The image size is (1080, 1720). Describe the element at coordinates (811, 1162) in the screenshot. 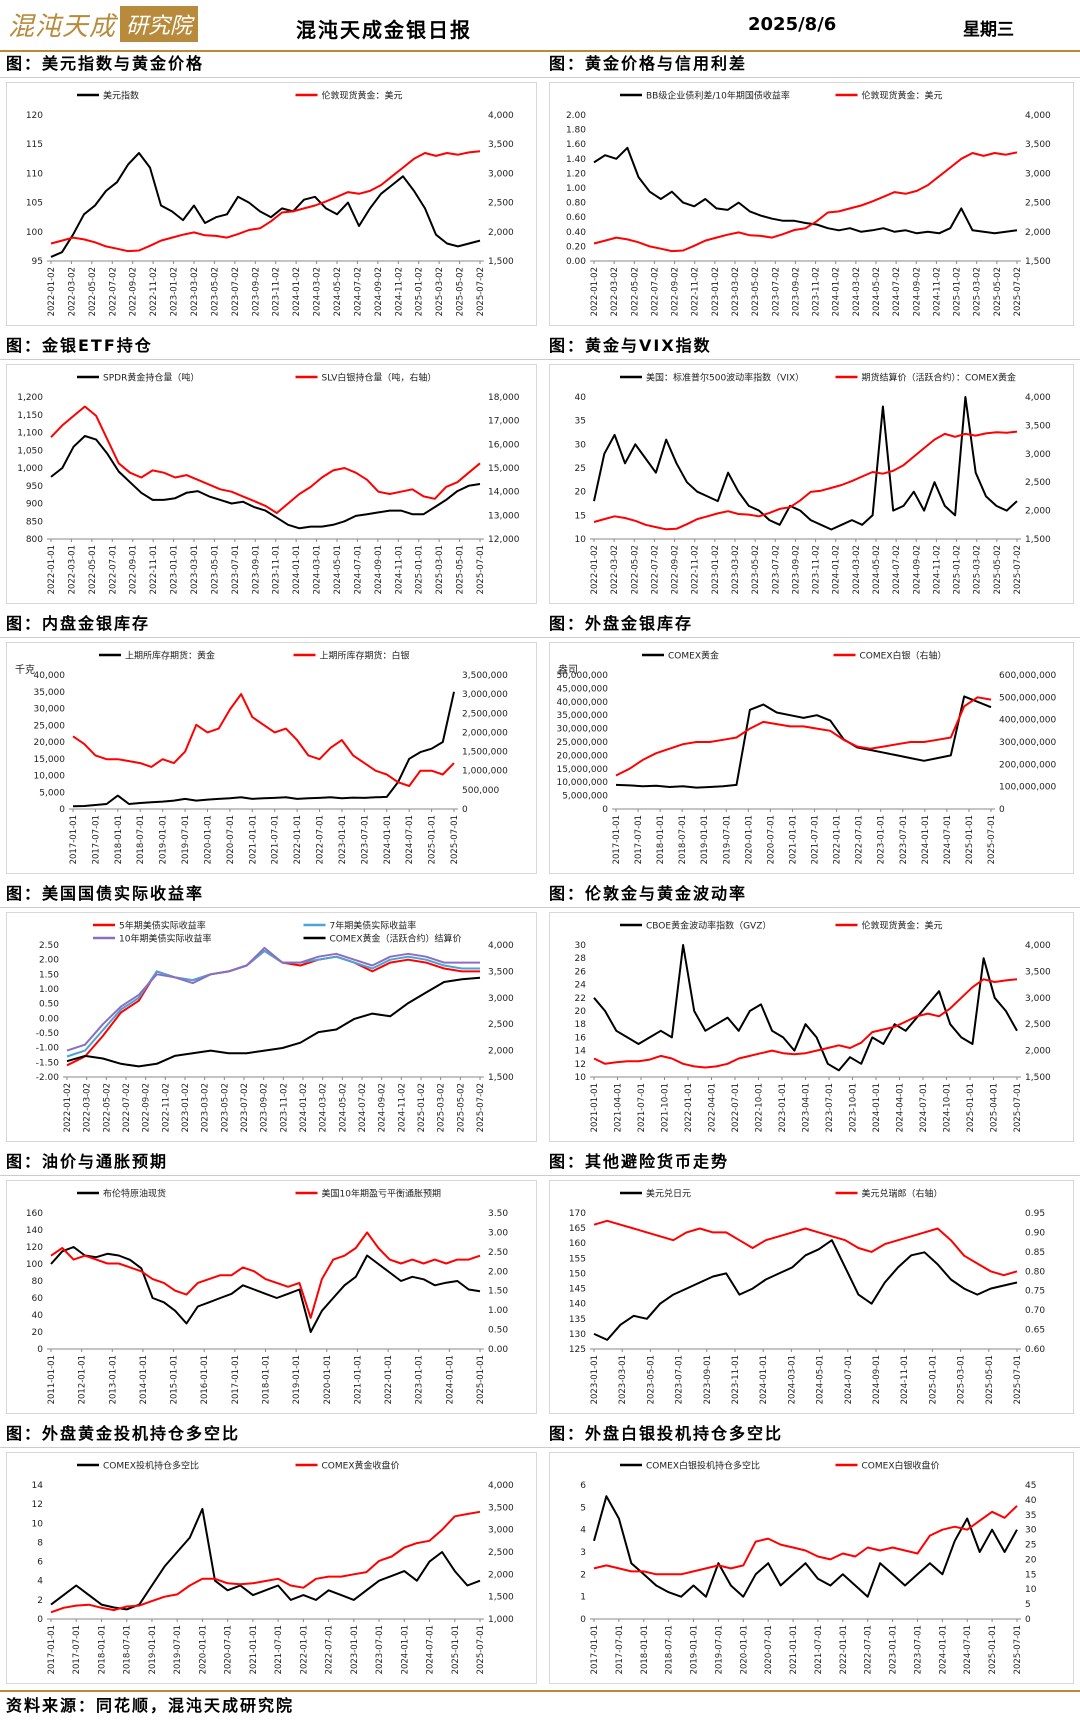

I see `panel-title: 图：其他避险货币走势` at that location.